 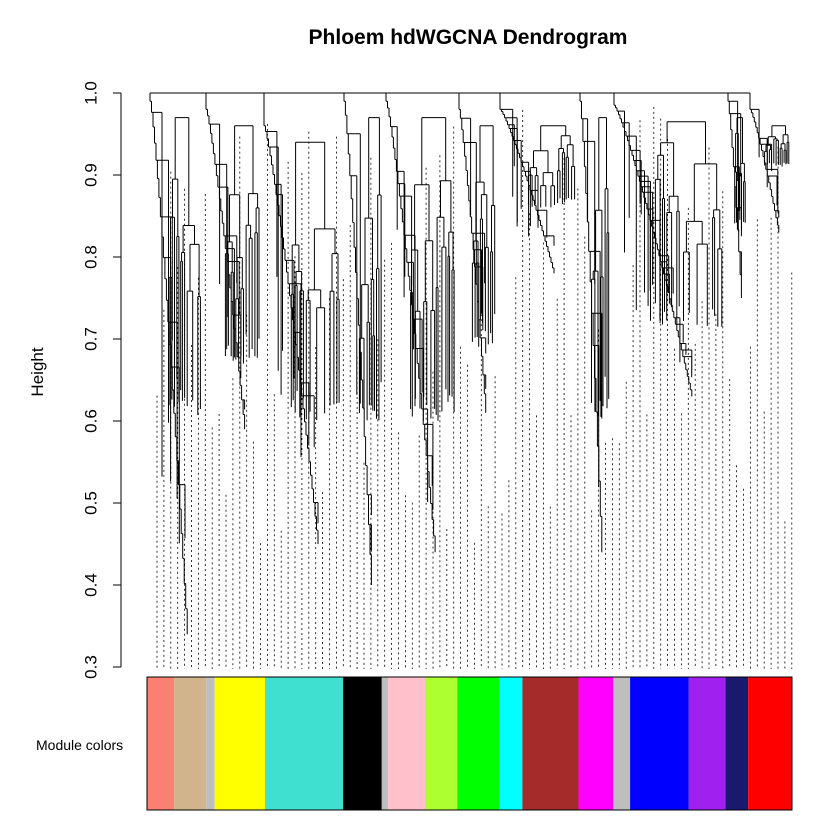 What do you see at coordinates (101, 380) in the screenshot?
I see `y-axis: 0.3 0.4 0.5 0.6 0.7 0.8 0.9 1.0` at bounding box center [101, 380].